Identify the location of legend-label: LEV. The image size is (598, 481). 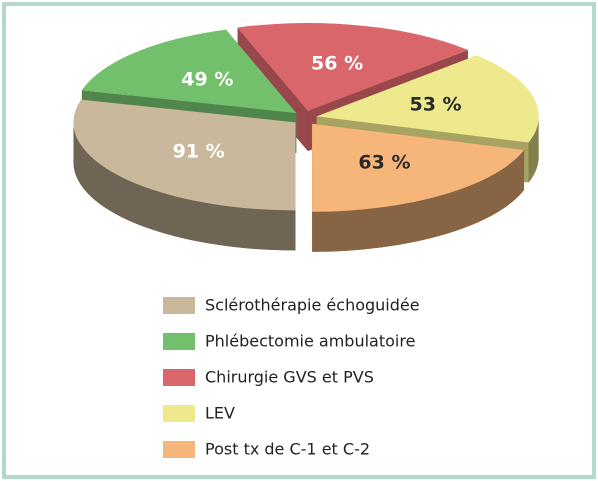
(220, 413).